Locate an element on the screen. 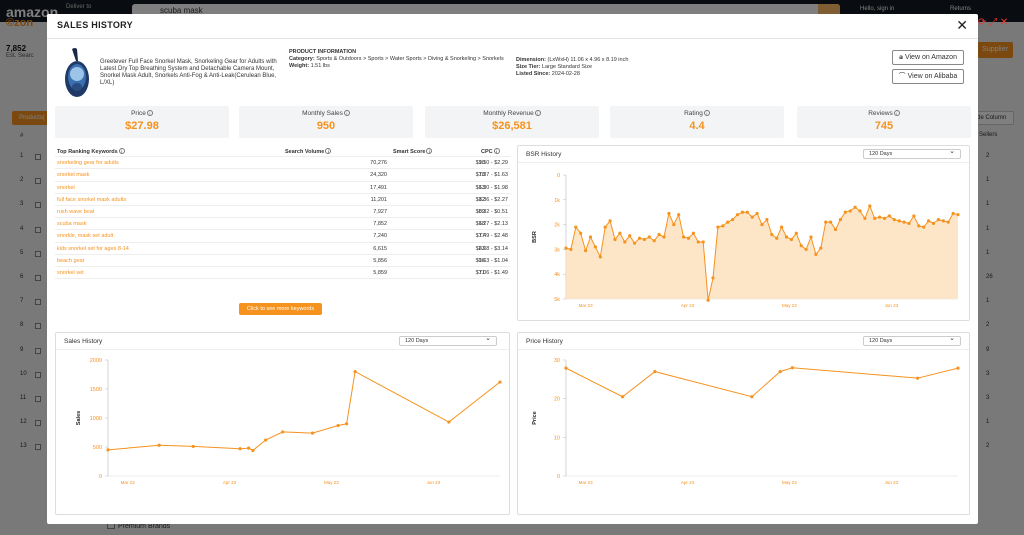  y-axis-label: Price is located at coordinates (535, 417).